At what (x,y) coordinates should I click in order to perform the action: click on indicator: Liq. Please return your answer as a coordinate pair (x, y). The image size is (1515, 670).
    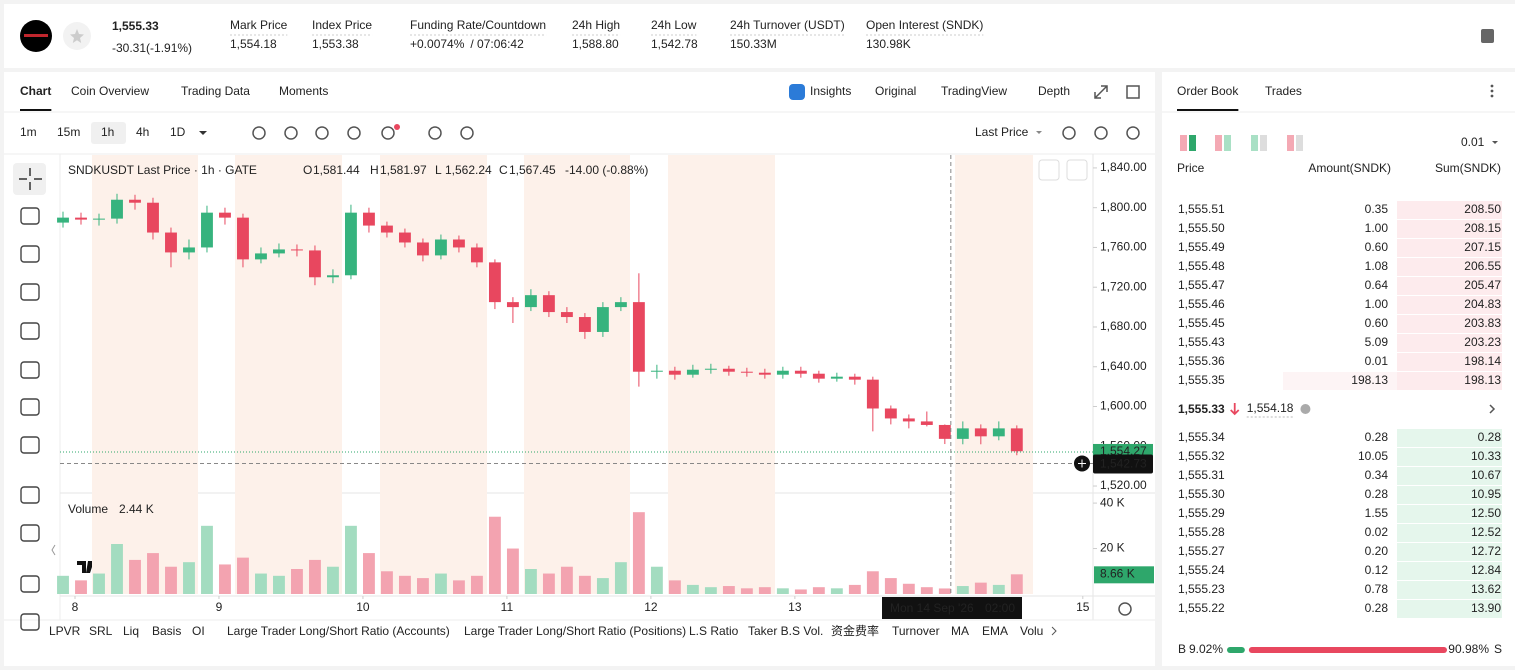
    Looking at the image, I should click on (131, 631).